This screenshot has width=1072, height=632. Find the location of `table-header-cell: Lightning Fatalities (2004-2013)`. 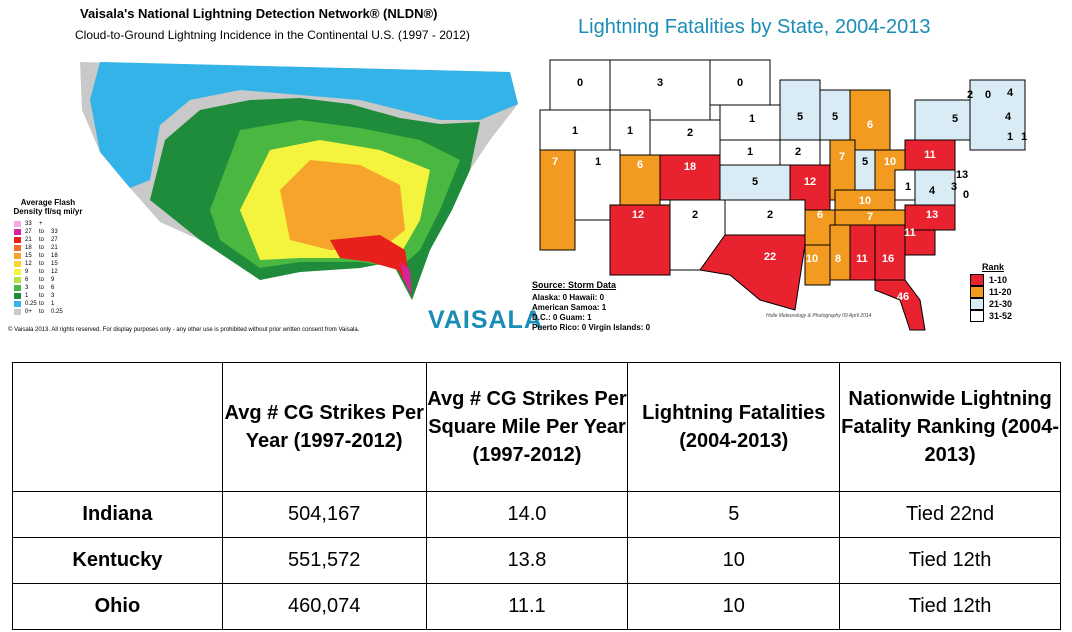

table-header-cell: Lightning Fatalities (2004-2013) is located at coordinates (734, 427).